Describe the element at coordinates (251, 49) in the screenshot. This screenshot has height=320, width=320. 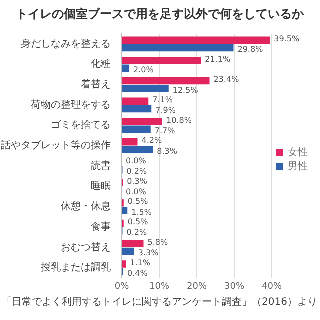
I see `data-label: 29.8%` at that location.